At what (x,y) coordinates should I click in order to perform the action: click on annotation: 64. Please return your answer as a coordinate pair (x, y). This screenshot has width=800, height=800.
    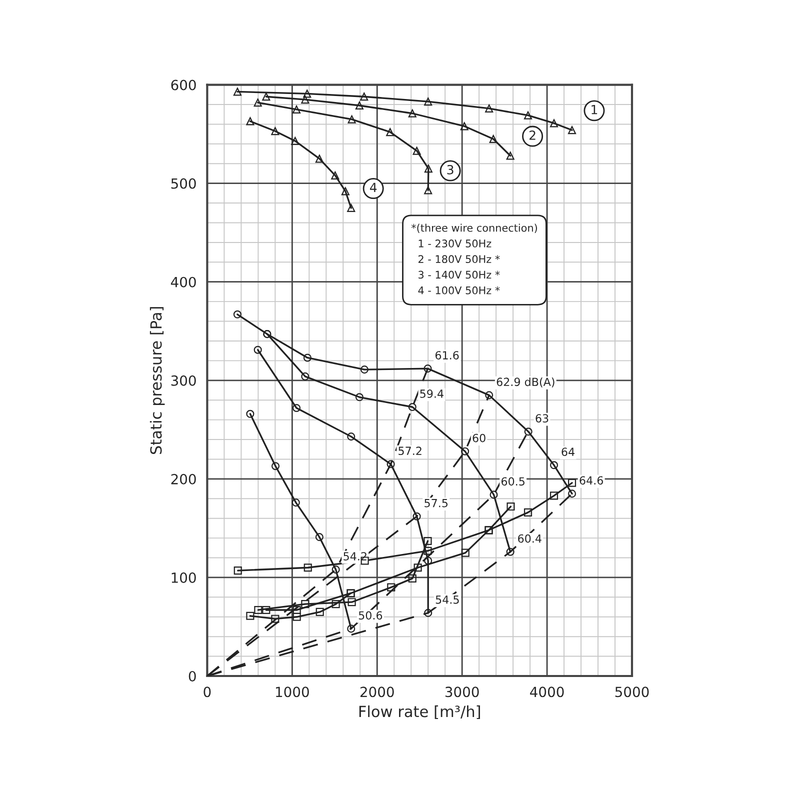
    Looking at the image, I should click on (568, 452).